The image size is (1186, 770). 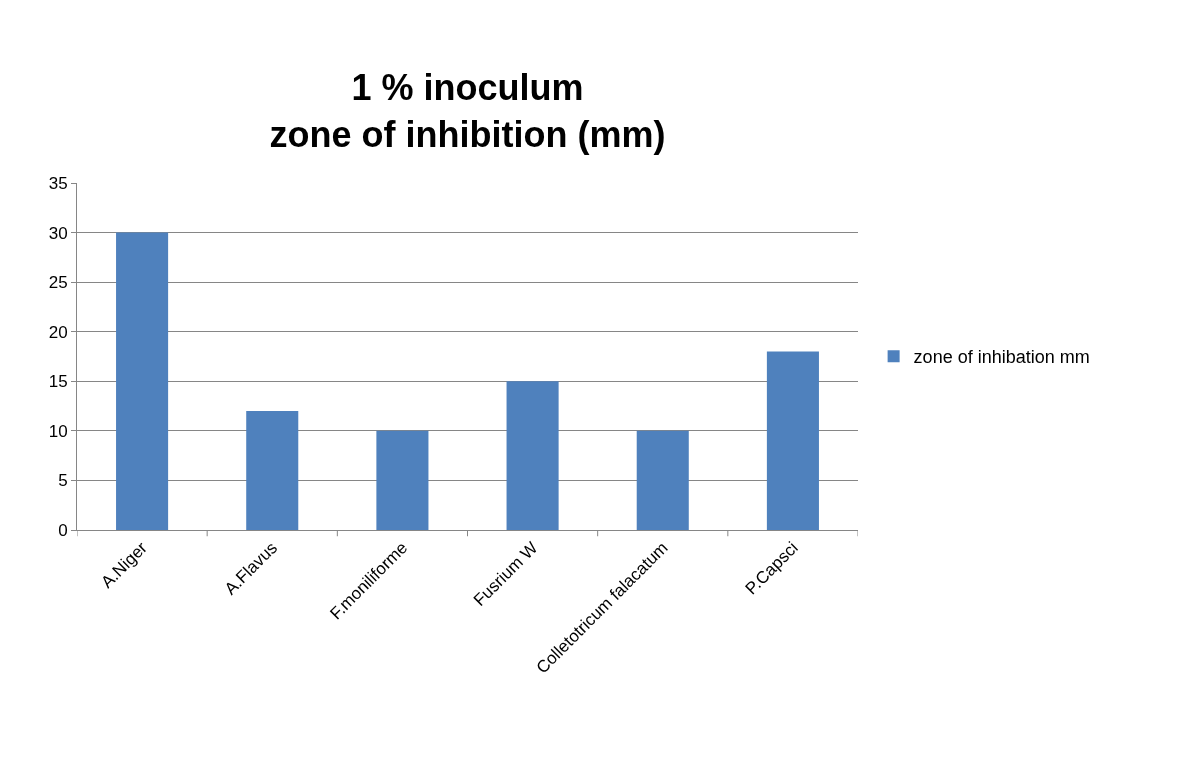 What do you see at coordinates (58, 332) in the screenshot?
I see `y-tick-label: 20` at bounding box center [58, 332].